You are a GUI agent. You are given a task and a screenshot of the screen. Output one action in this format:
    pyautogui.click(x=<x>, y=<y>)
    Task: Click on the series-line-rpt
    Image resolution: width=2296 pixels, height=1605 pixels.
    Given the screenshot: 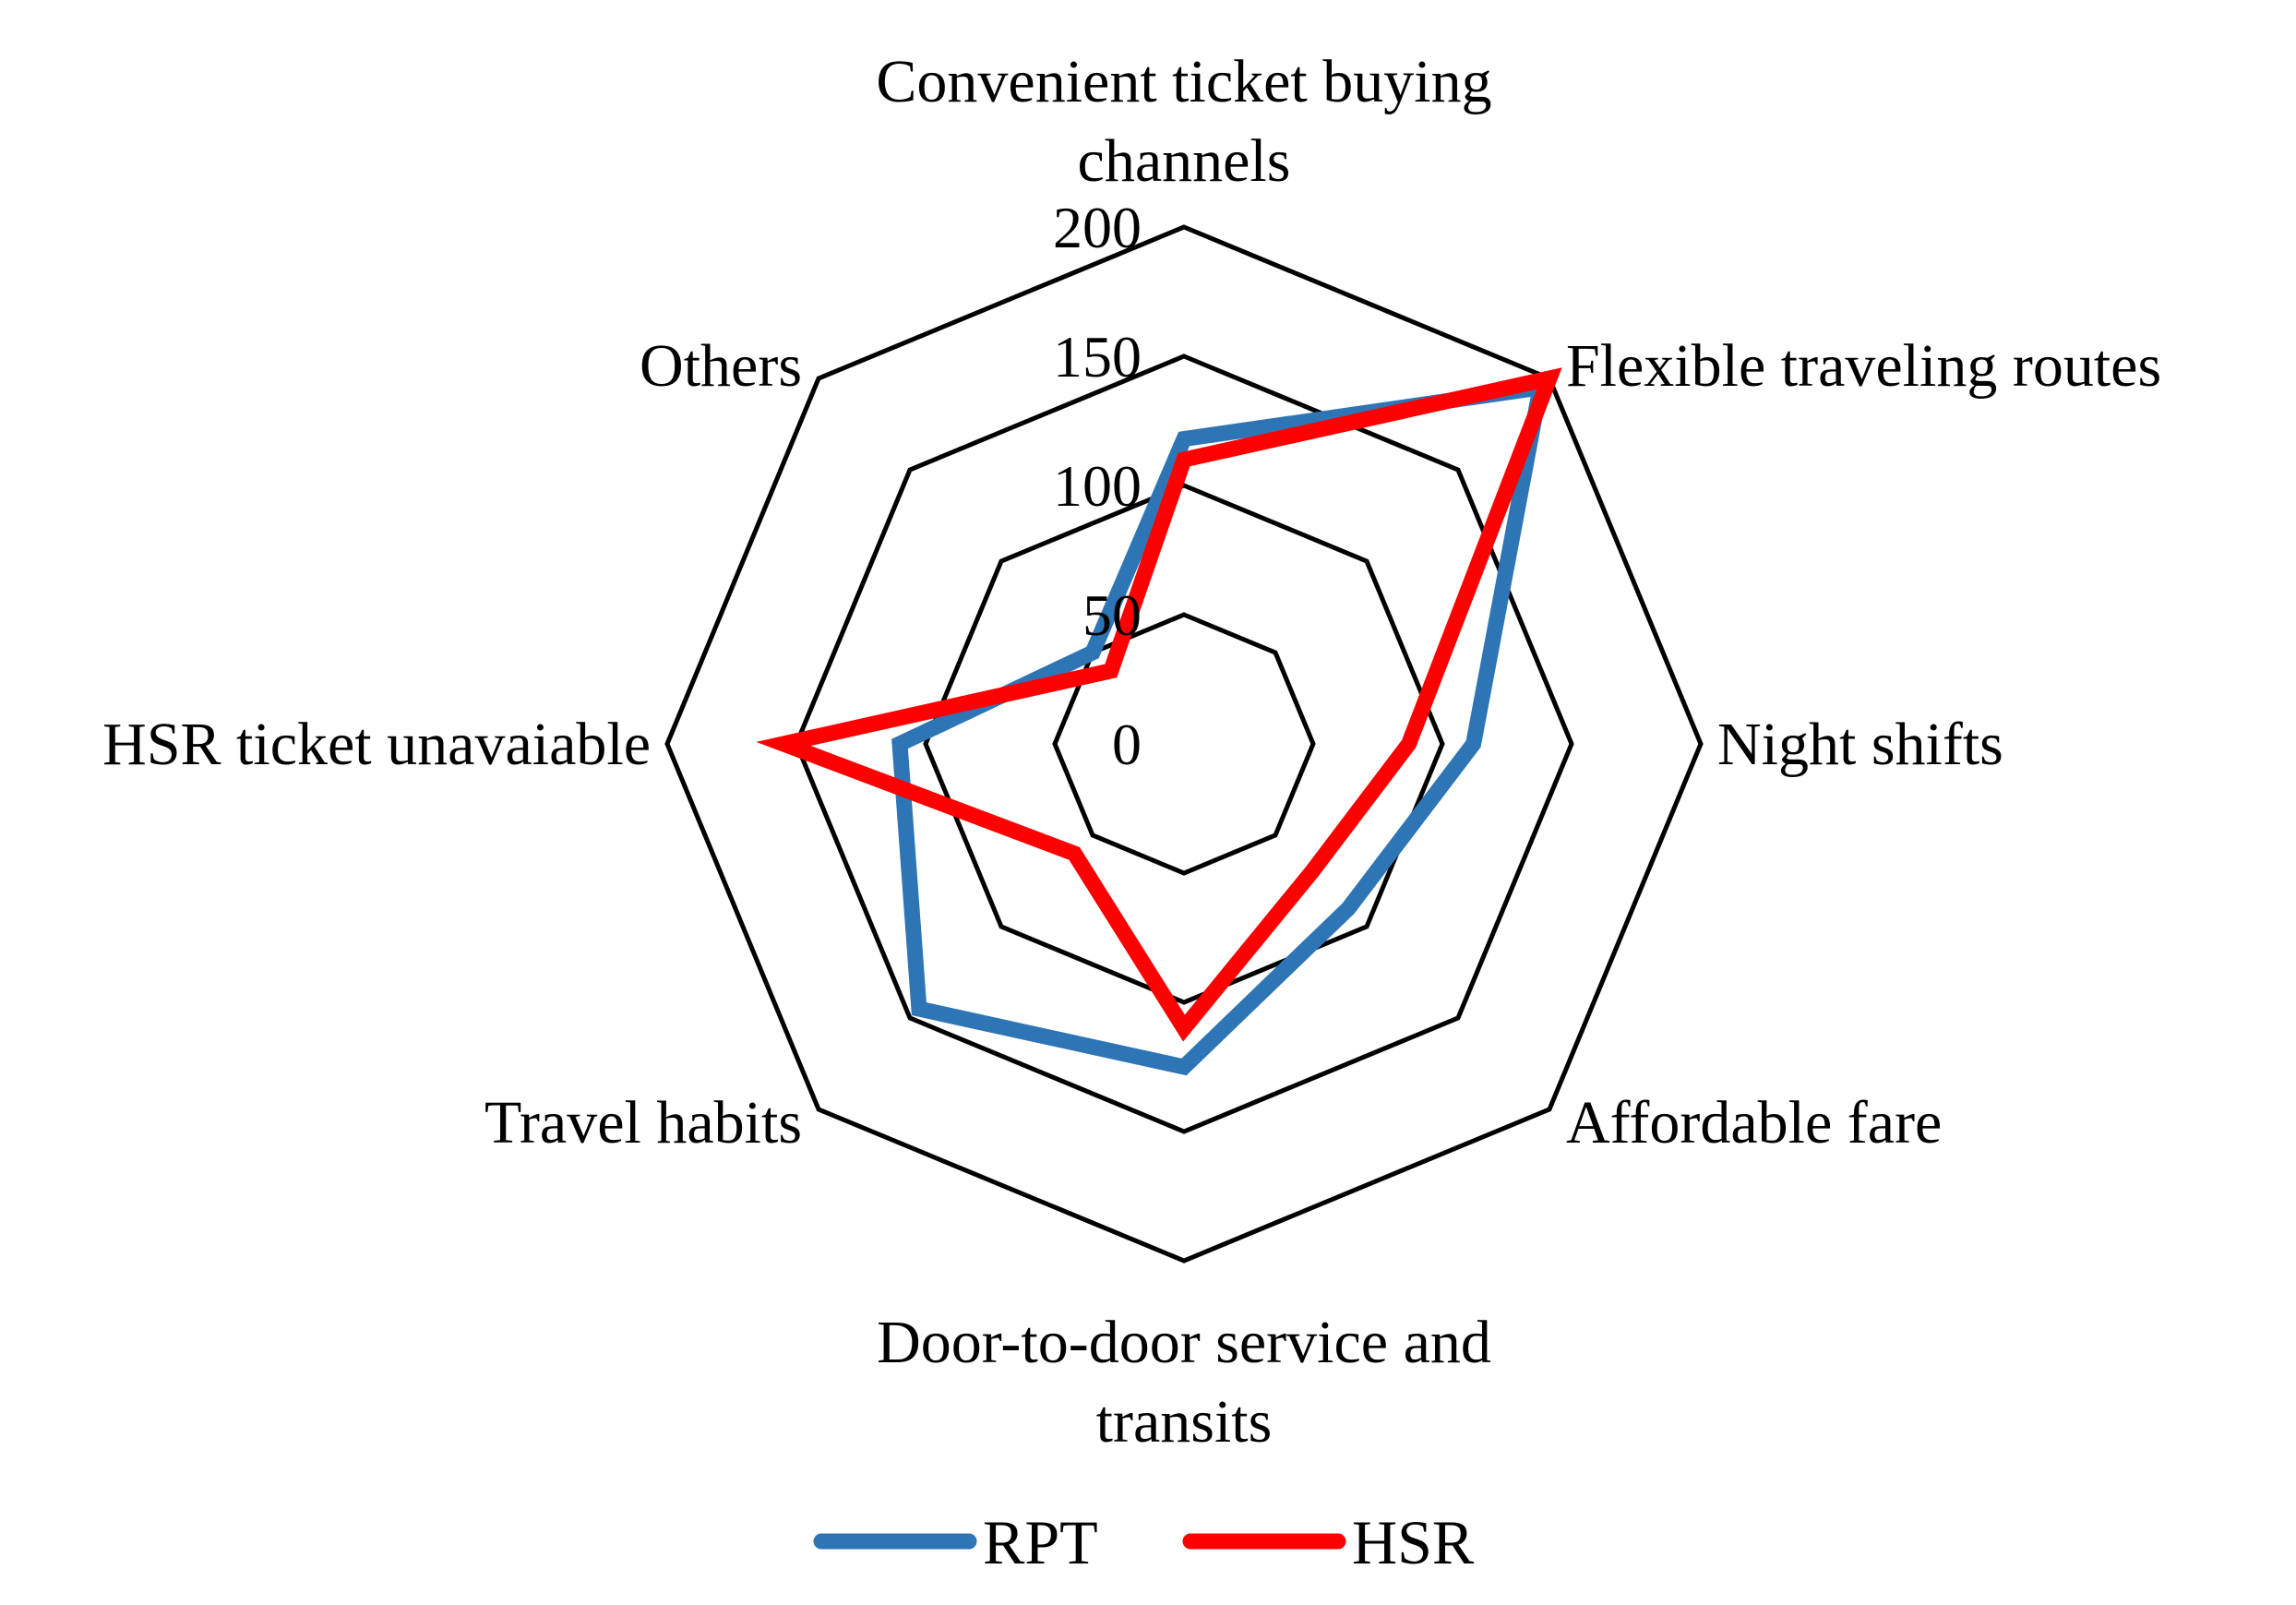 What is the action you would take?
    pyautogui.click(x=1220, y=726)
    